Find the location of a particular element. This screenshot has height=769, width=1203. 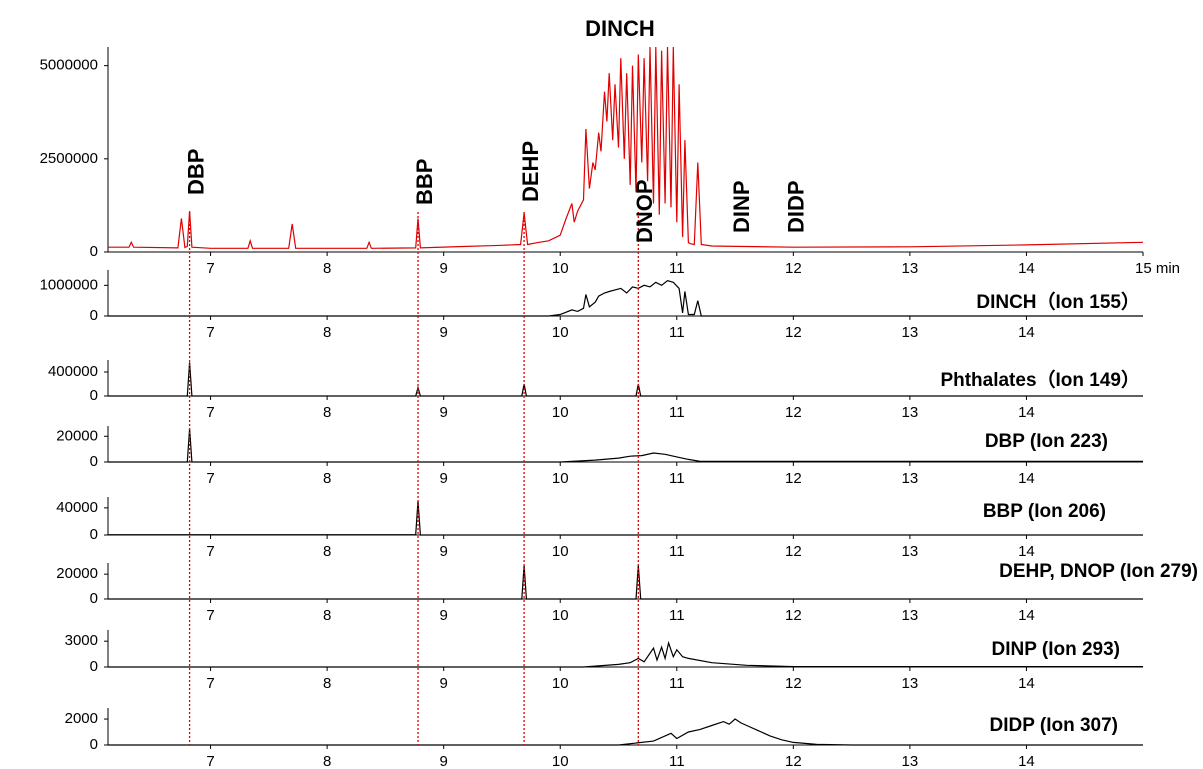

peak-label: DBP is located at coordinates (195, 172).